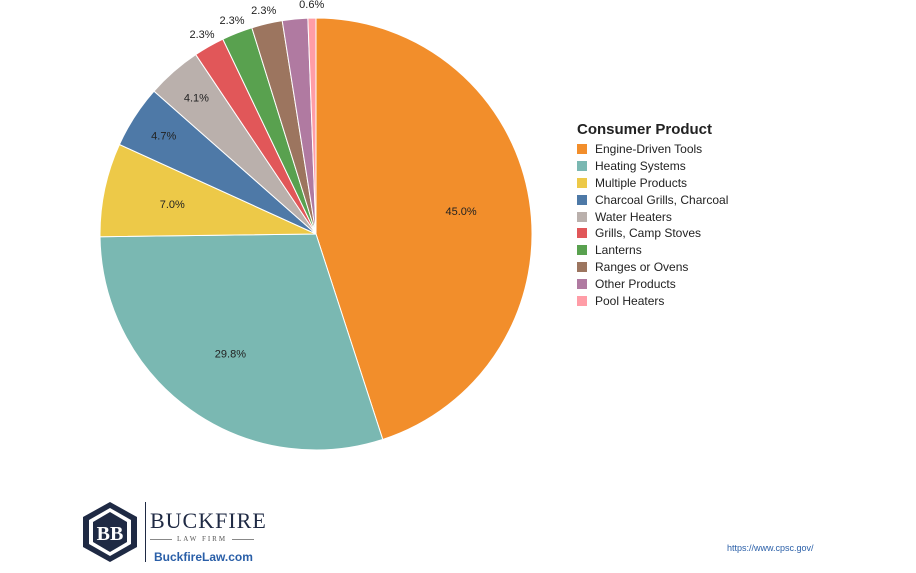 Image resolution: width=916 pixels, height=573 pixels. Describe the element at coordinates (641, 182) in the screenshot. I see `legend-label: Multiple Products` at that location.